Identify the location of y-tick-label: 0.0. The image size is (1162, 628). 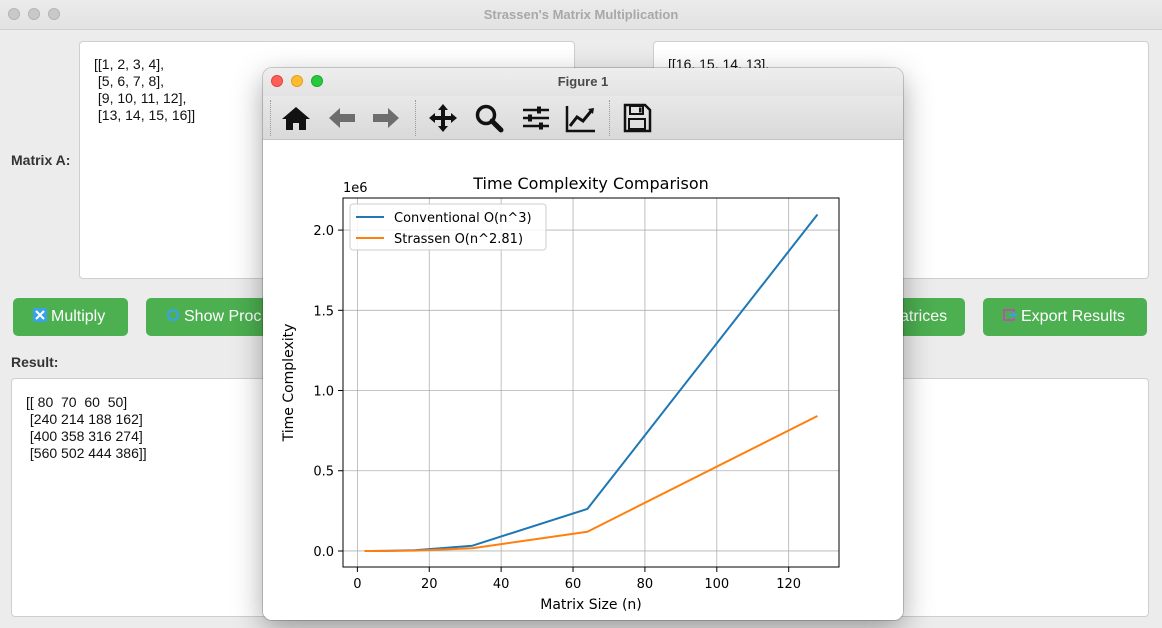
(323, 552).